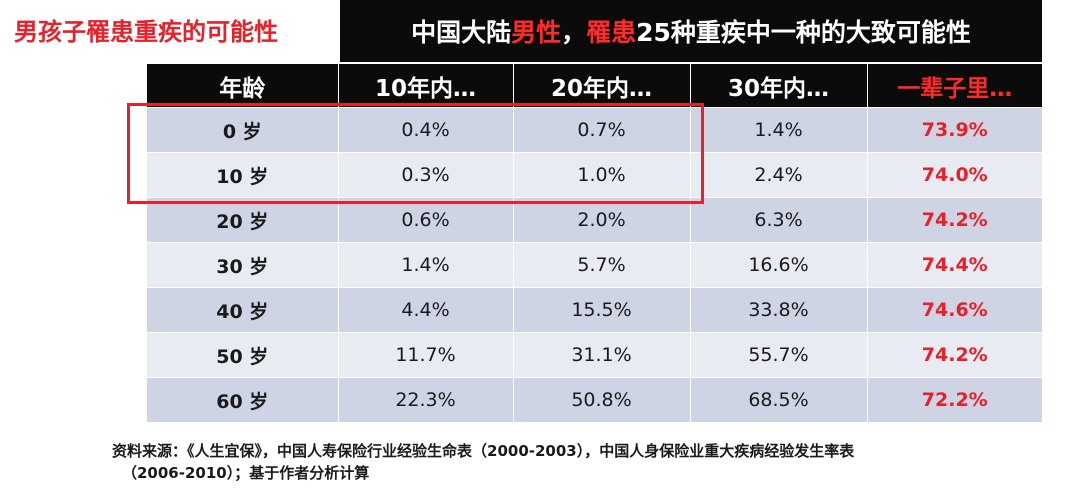 Image resolution: width=1080 pixels, height=491 pixels. Describe the element at coordinates (954, 310) in the screenshot. I see `lifetime-cell: 74.6%` at that location.